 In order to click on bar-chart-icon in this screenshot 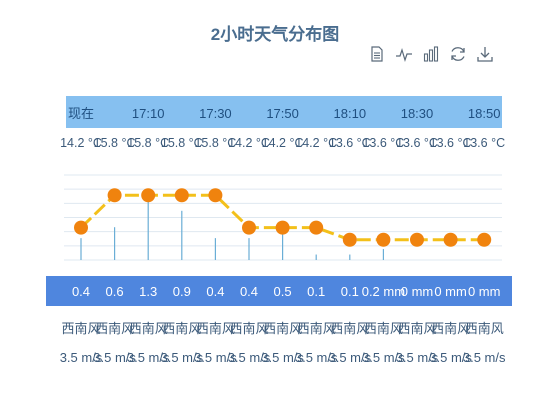, I will do `click(431, 54)`.